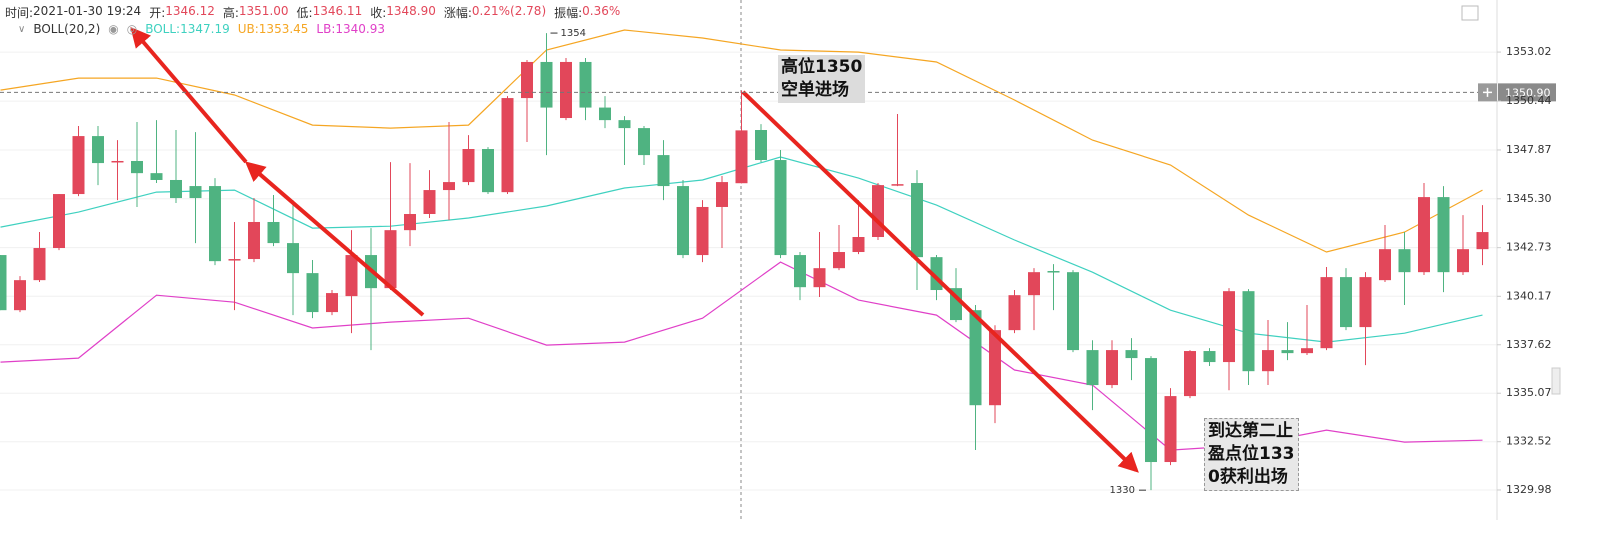 The width and height of the screenshot is (1607, 534). I want to click on arrow, so click(189, 95).